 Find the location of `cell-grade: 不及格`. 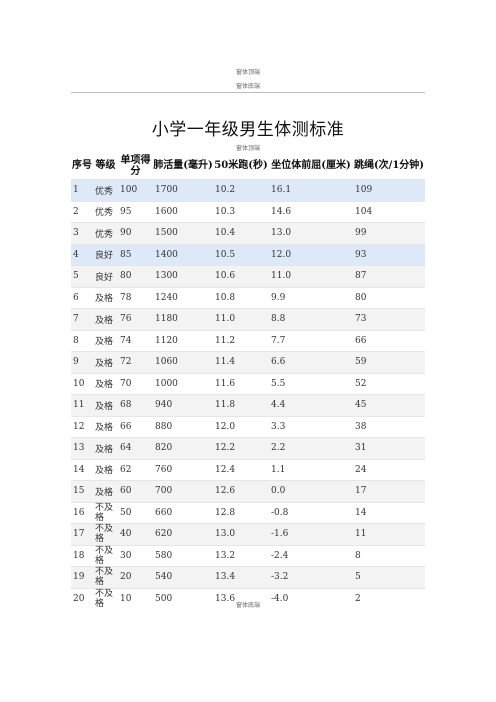

cell-grade: 不及格 is located at coordinates (105, 512).